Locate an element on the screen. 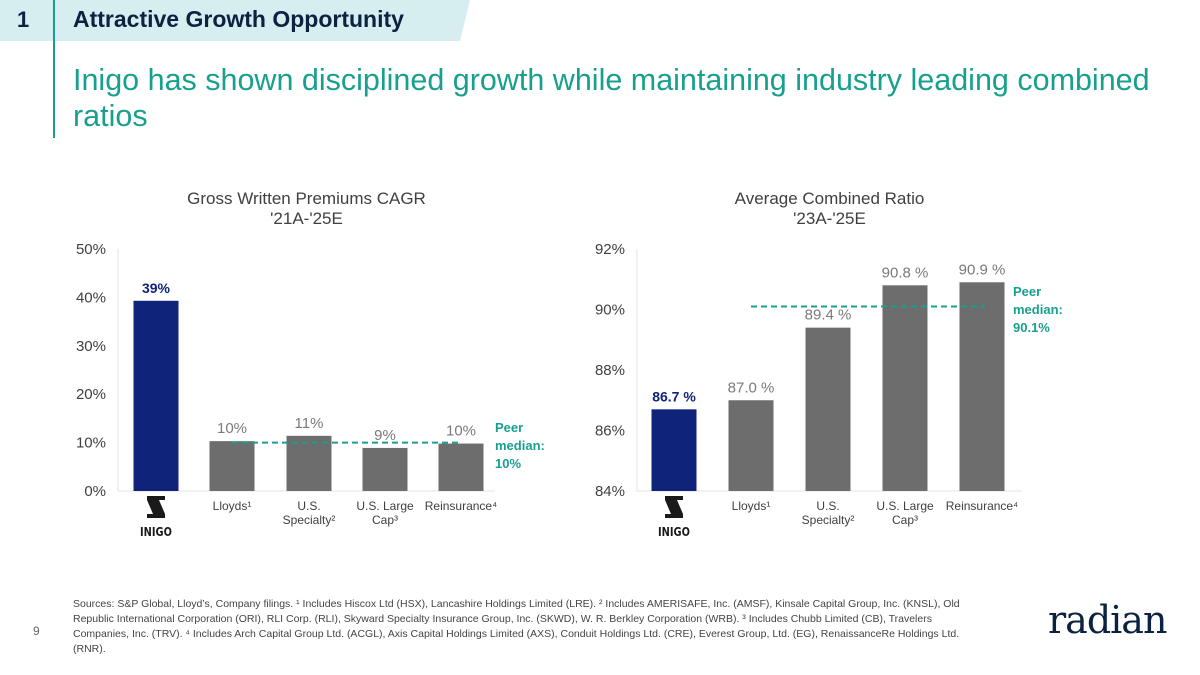  peer-median-label-ratio: Peer median: 90.1% is located at coordinates (1038, 310).